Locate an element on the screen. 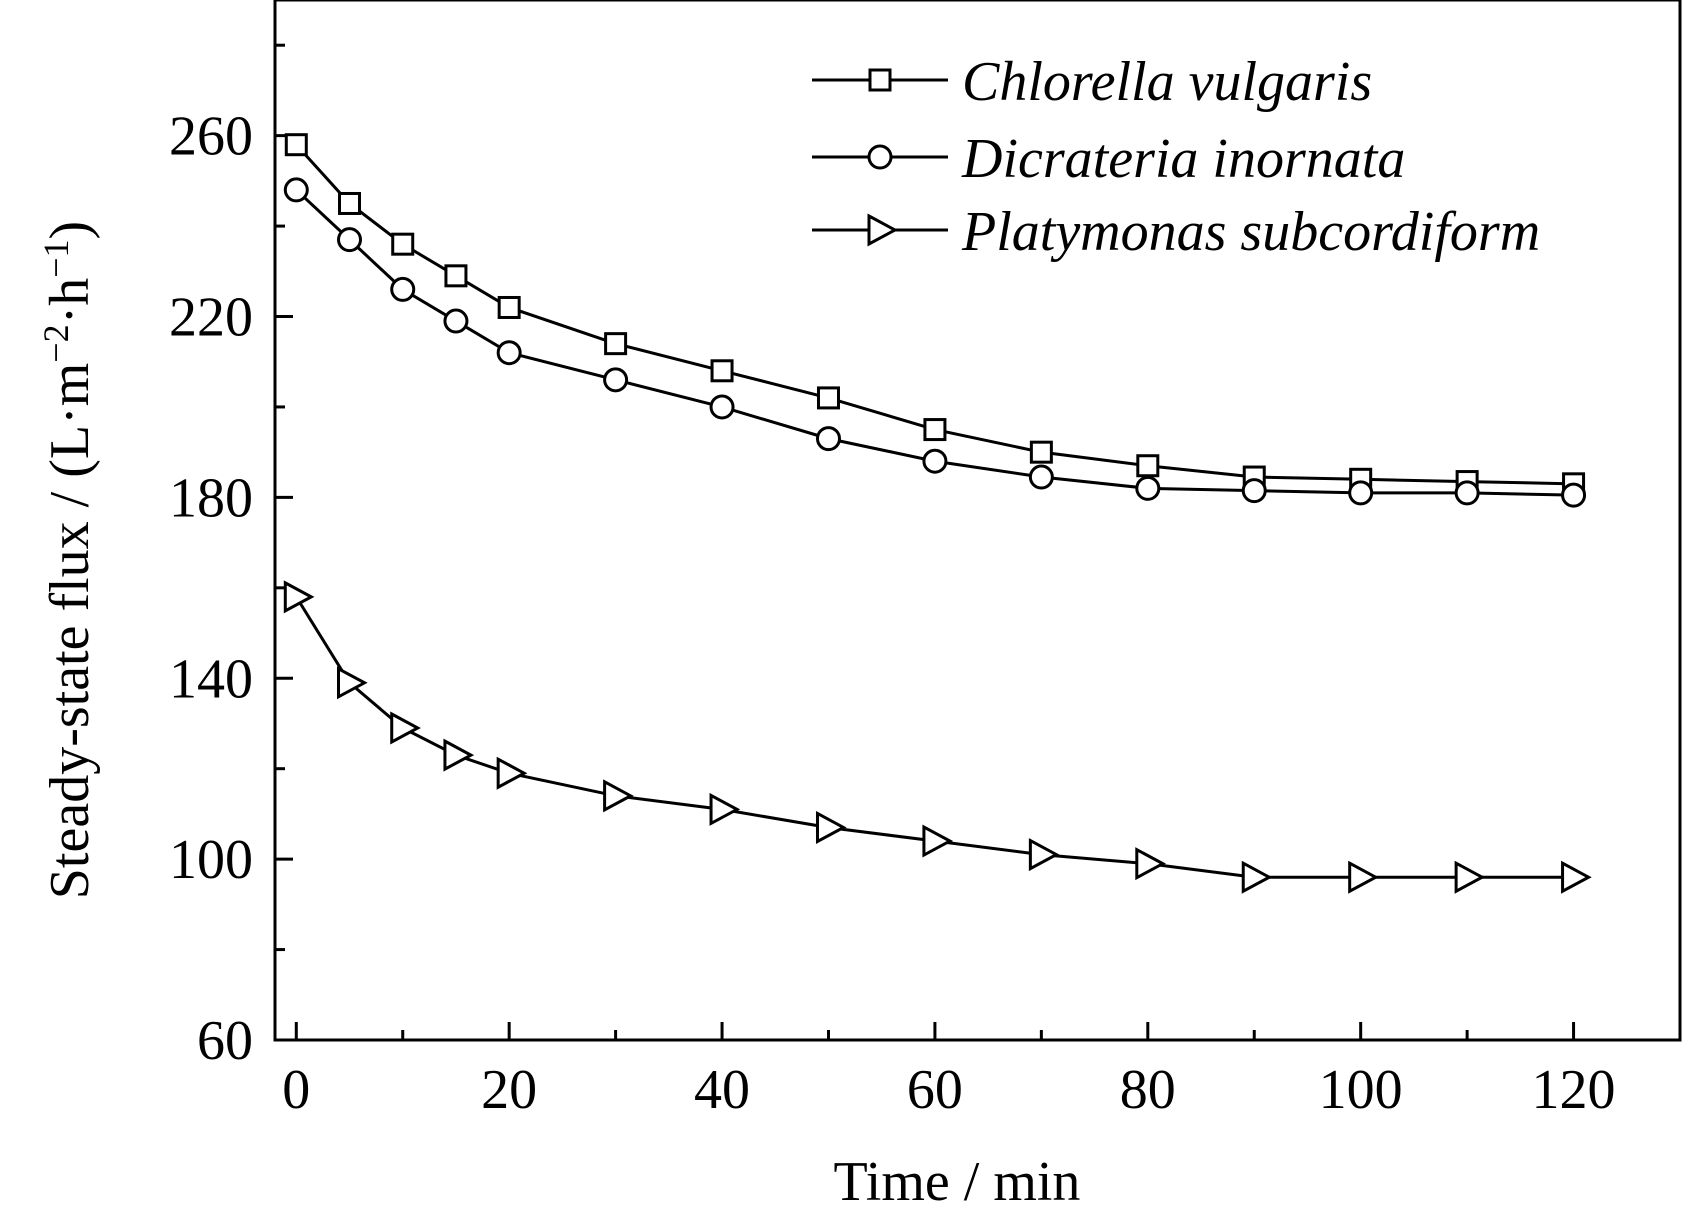  y-axis-title-sup2: −1 is located at coordinates (56, 258).